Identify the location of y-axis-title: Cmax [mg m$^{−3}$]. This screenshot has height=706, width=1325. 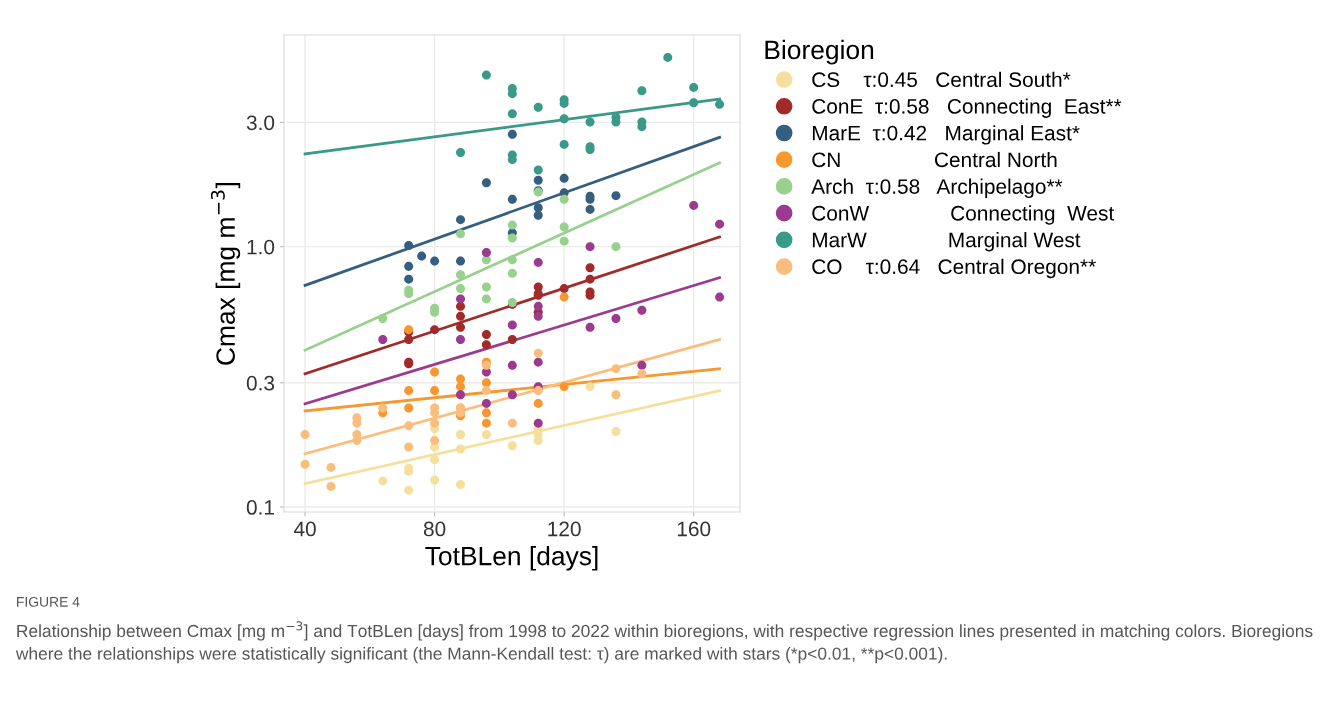
(225, 273).